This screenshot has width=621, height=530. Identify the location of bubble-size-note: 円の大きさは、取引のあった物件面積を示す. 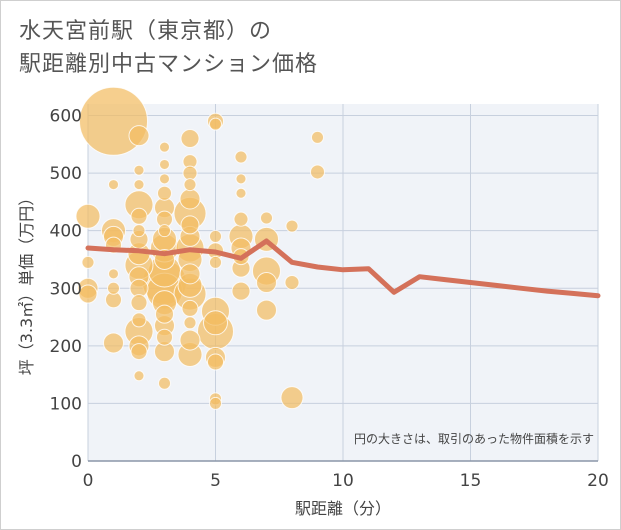
(474, 438).